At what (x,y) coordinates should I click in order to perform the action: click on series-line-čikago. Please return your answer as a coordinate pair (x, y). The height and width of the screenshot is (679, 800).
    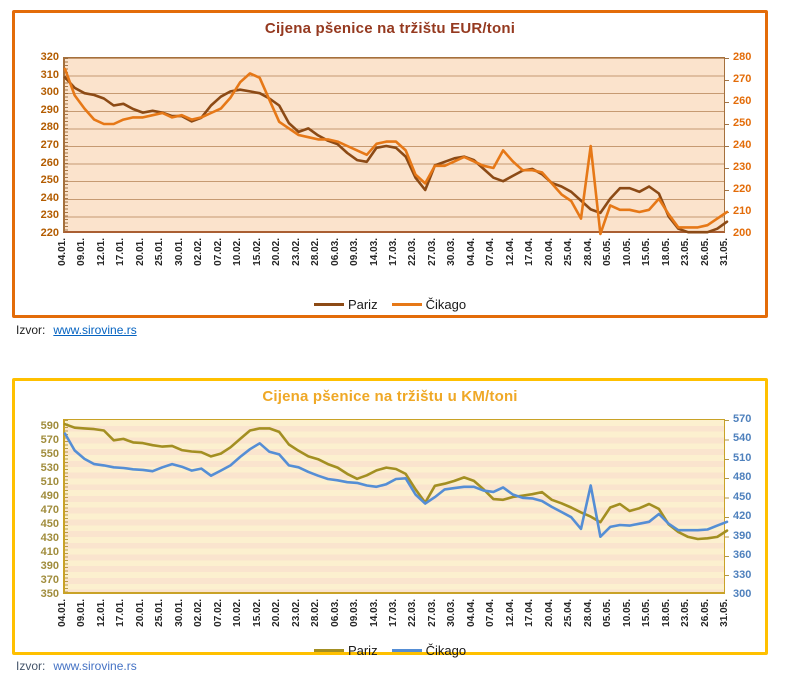
    Looking at the image, I should click on (396, 485).